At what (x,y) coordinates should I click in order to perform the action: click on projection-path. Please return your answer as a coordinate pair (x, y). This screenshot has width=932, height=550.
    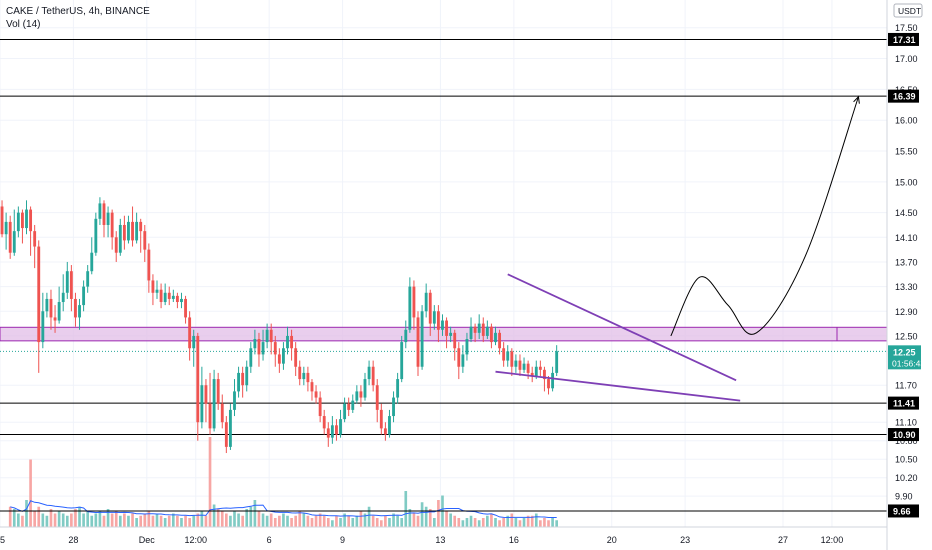
    Looking at the image, I should click on (764, 216).